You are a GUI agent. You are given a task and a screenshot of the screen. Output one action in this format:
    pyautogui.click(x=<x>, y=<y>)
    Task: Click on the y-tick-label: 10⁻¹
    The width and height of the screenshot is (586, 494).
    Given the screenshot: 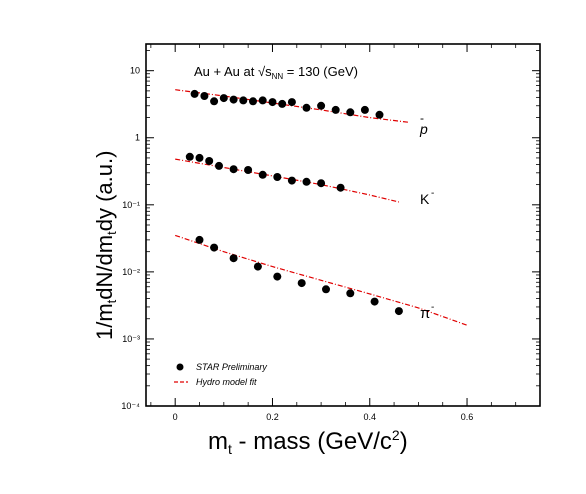 What is the action you would take?
    pyautogui.click(x=131, y=205)
    